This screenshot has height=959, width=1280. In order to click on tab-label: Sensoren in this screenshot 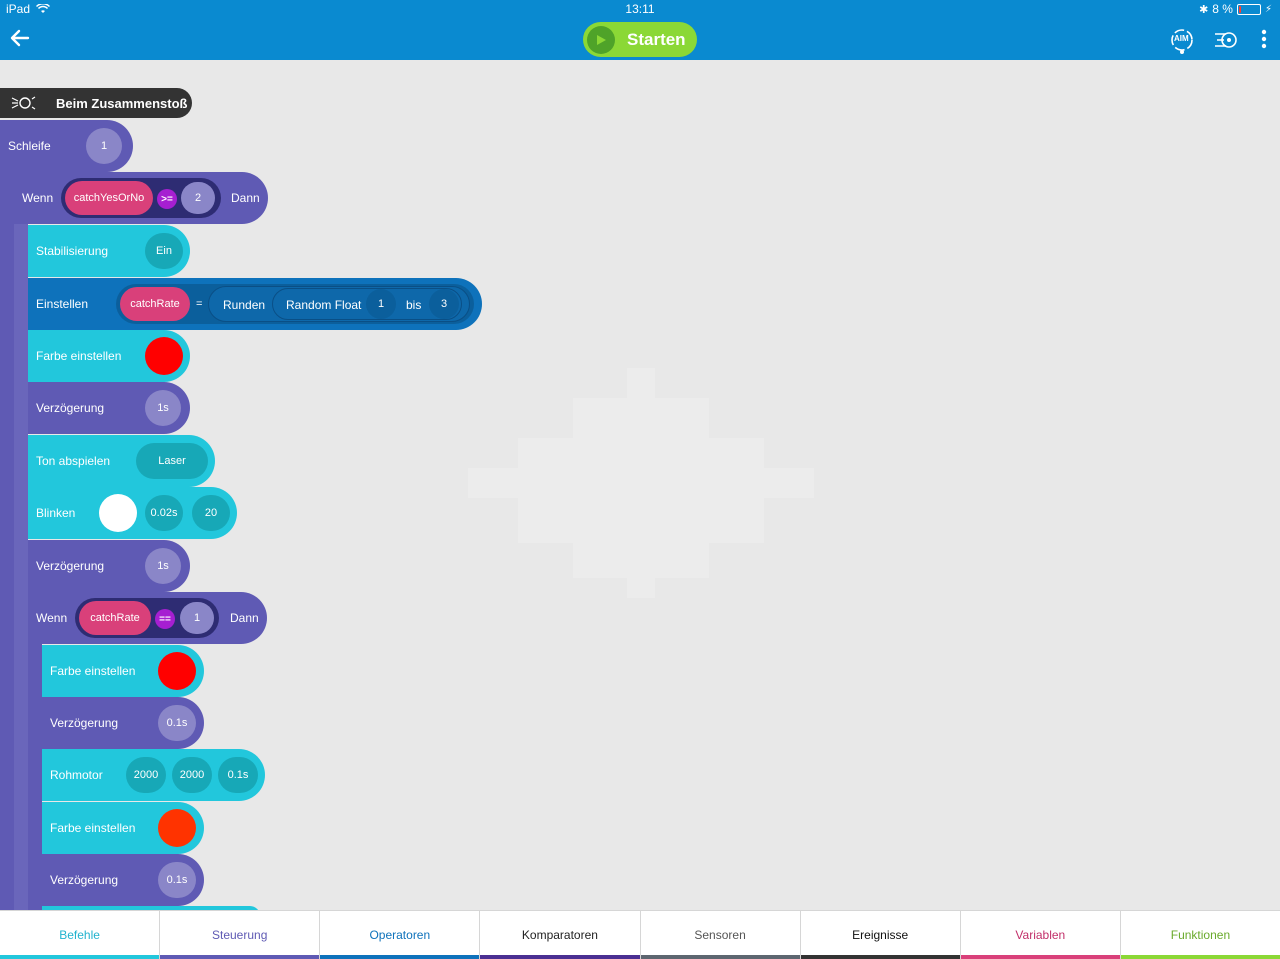, I will do `click(720, 935)`.